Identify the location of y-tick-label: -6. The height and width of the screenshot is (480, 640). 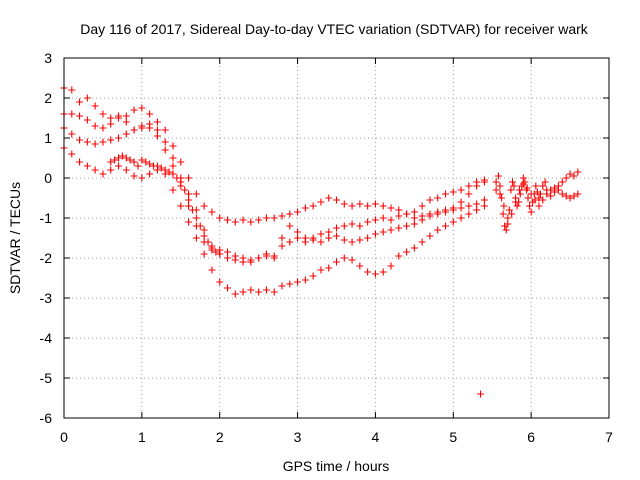
(46, 418).